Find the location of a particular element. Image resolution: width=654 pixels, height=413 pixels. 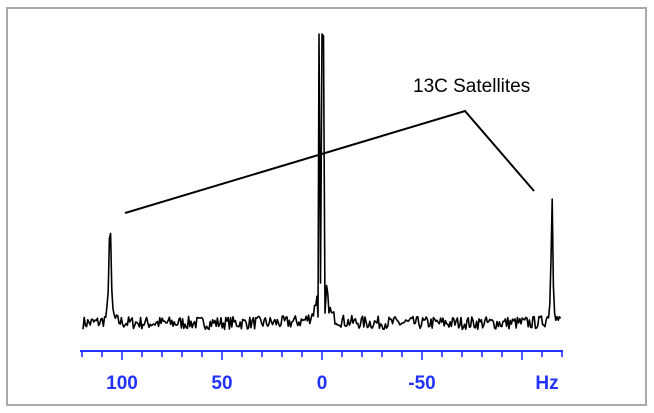

x-axis-label: Hz is located at coordinates (546, 383).